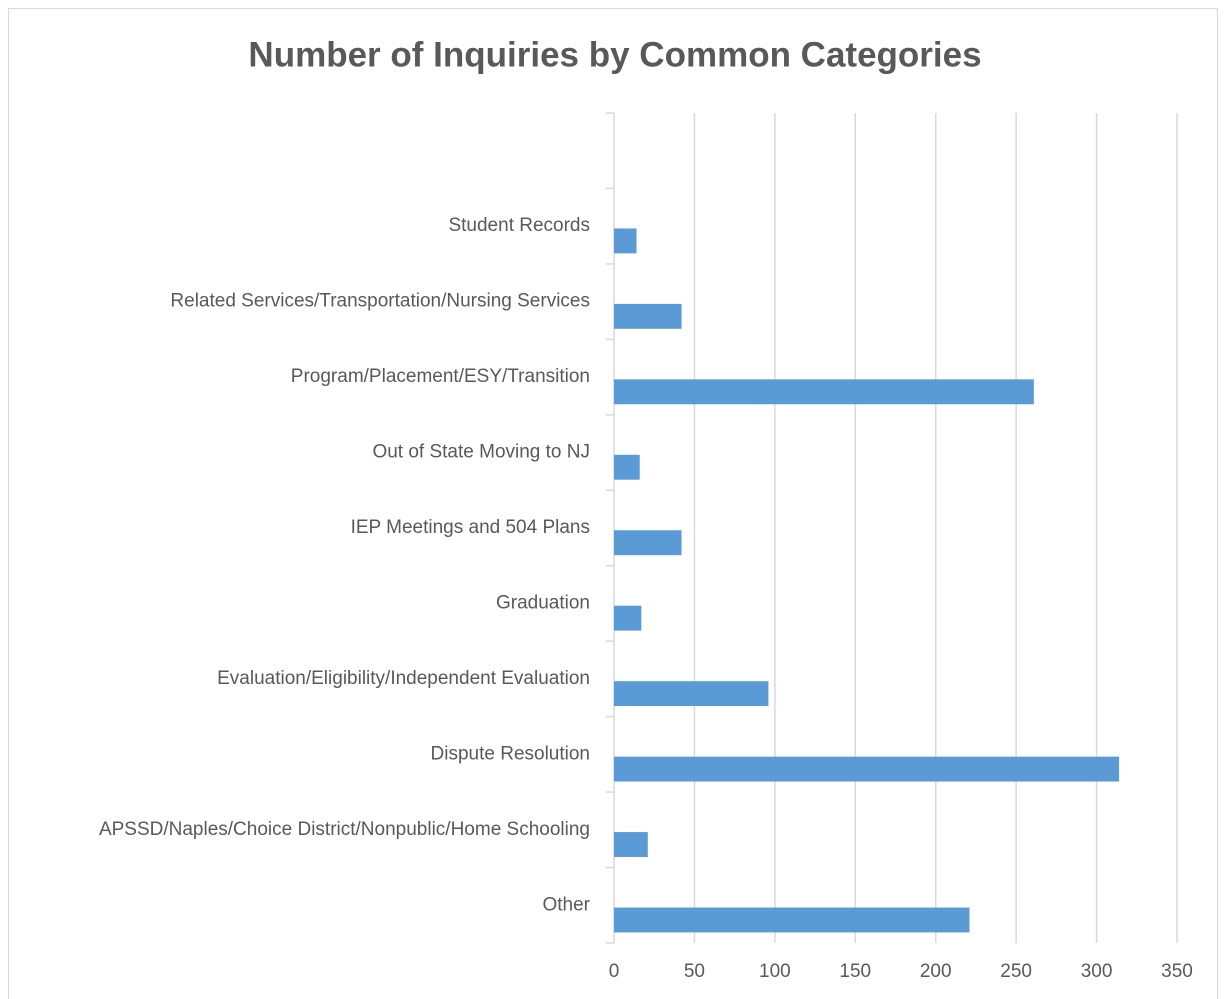 Image resolution: width=1226 pixels, height=999 pixels. I want to click on y-tick-label: Program/Placement/ESY/Transition, so click(440, 376).